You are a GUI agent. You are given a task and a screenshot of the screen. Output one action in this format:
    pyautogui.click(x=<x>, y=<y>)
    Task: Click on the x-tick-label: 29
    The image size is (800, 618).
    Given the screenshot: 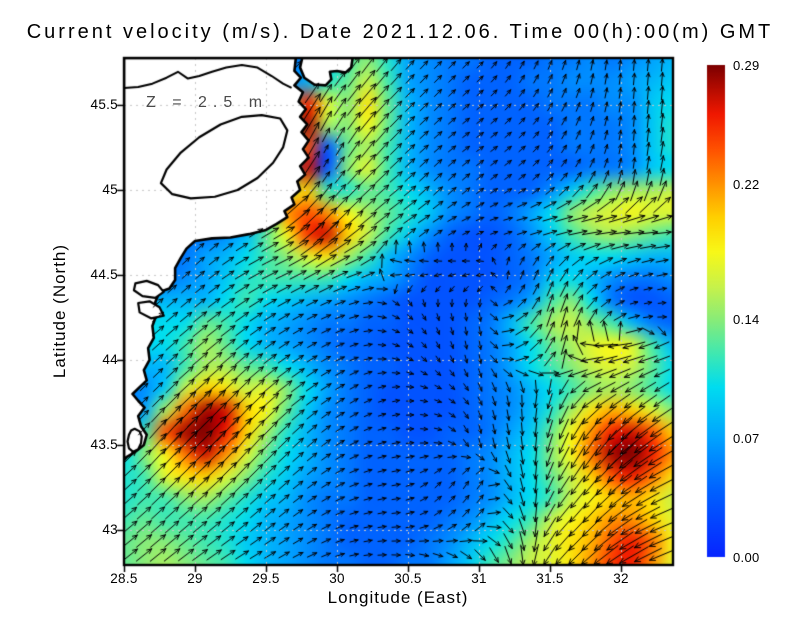 What is the action you would take?
    pyautogui.click(x=195, y=578)
    